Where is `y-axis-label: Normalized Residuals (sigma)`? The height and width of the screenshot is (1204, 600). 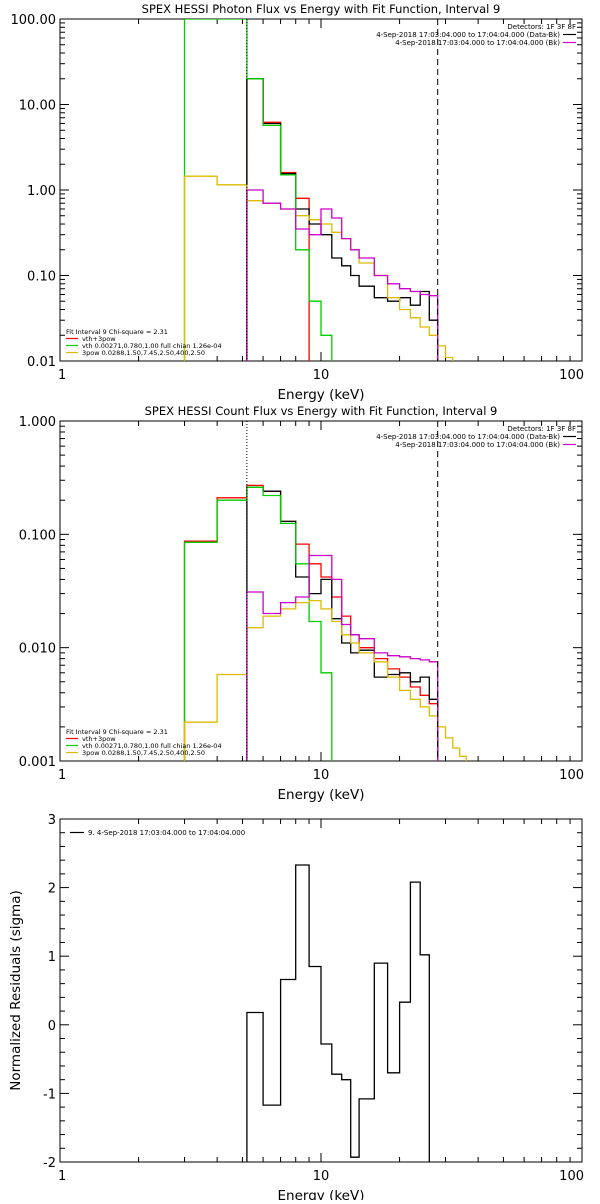
y-axis-label: Normalized Residuals (sigma) is located at coordinates (16, 990).